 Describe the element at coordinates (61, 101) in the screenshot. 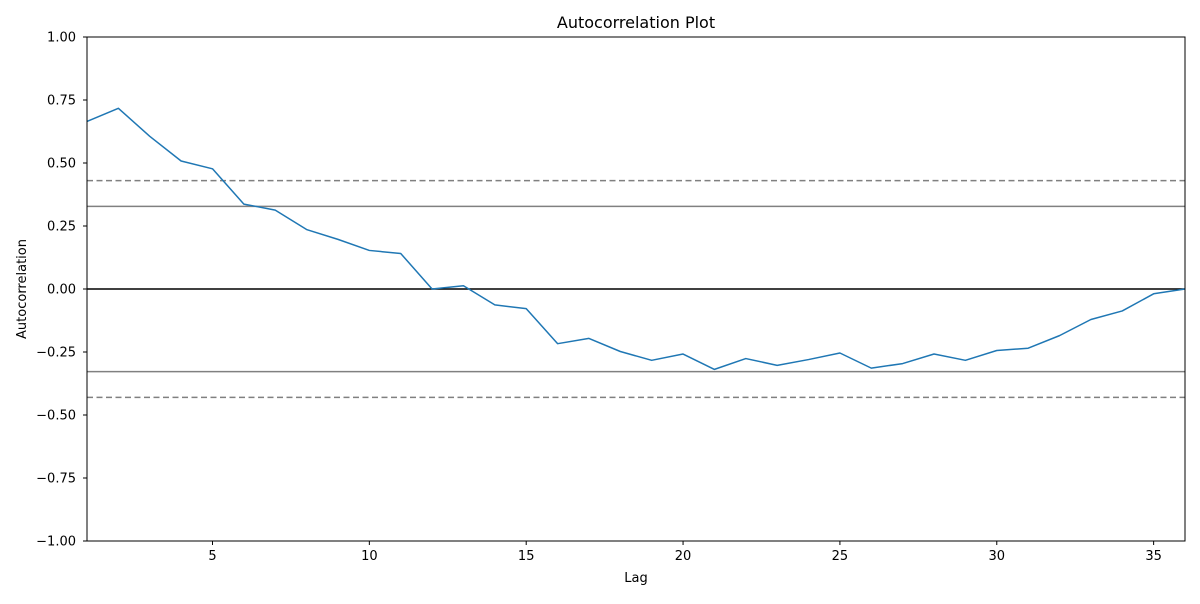

I see `y-tick-label: 0.75` at that location.